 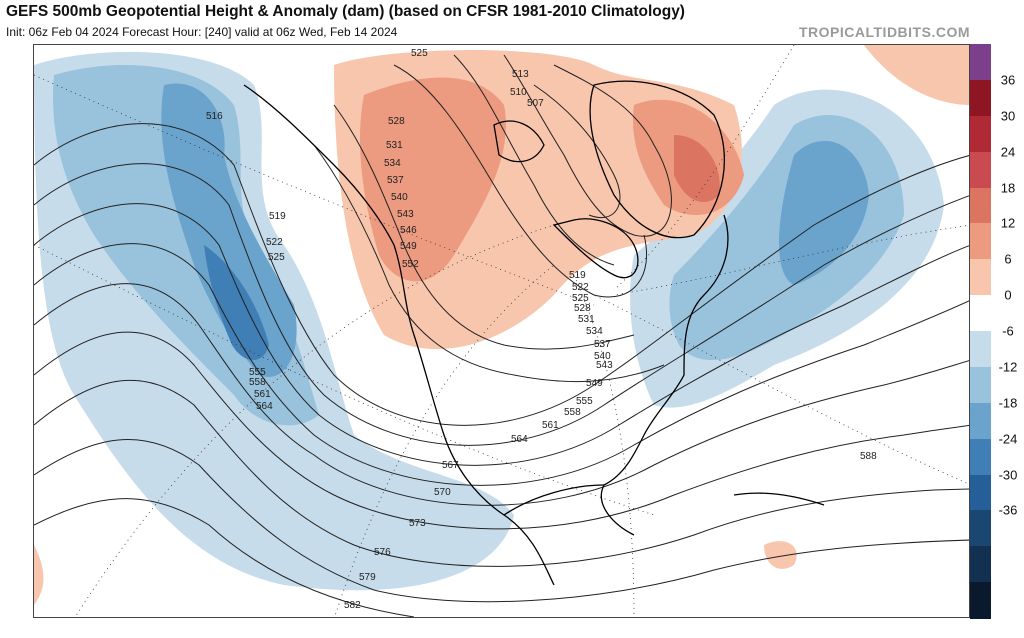 I want to click on colorbar: 36 30 24 18 12 6 0 -6 -12 -18 -24 -30 -36, so click(x=997, y=331).